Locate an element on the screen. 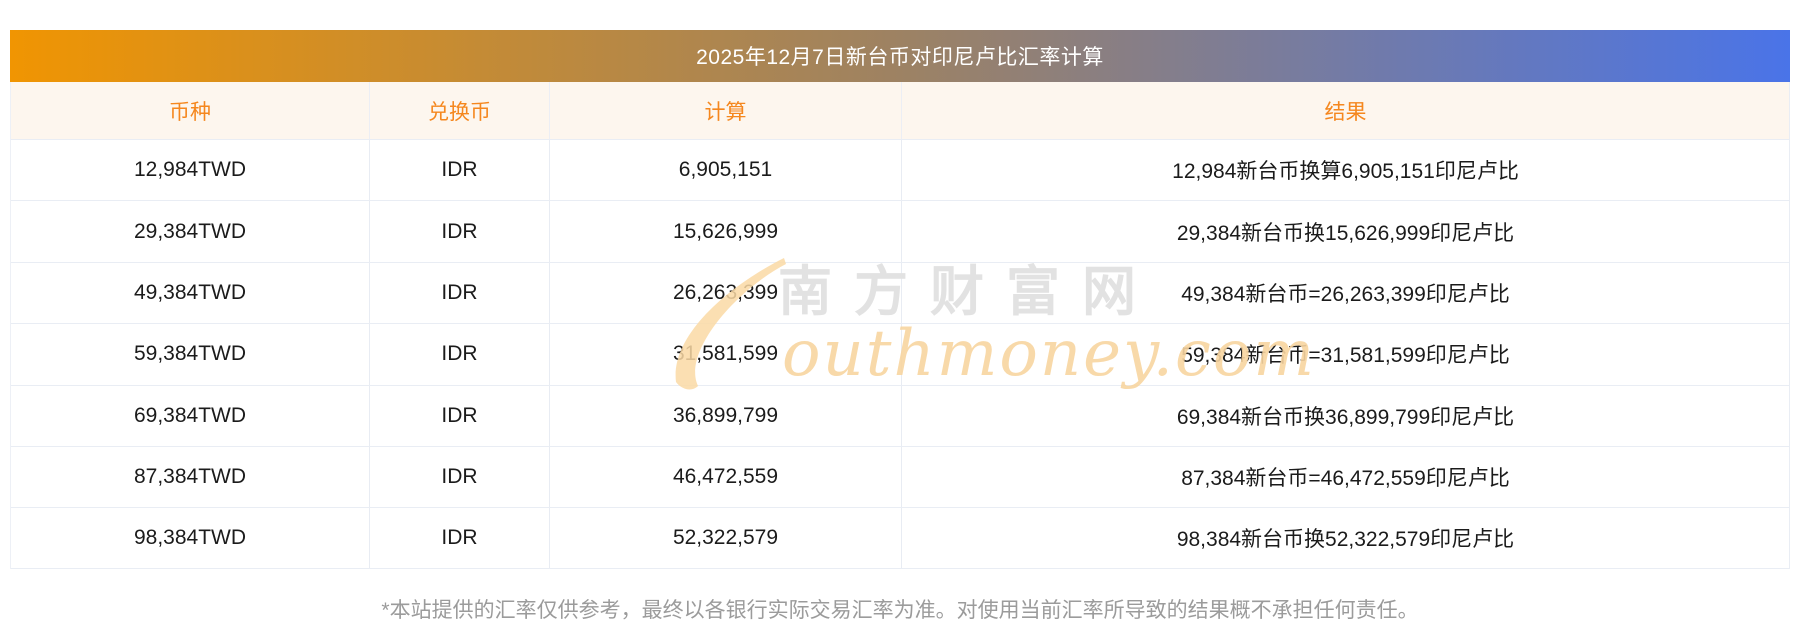 The width and height of the screenshot is (1800, 636). calc-cell: 52,322,579 is located at coordinates (725, 538).